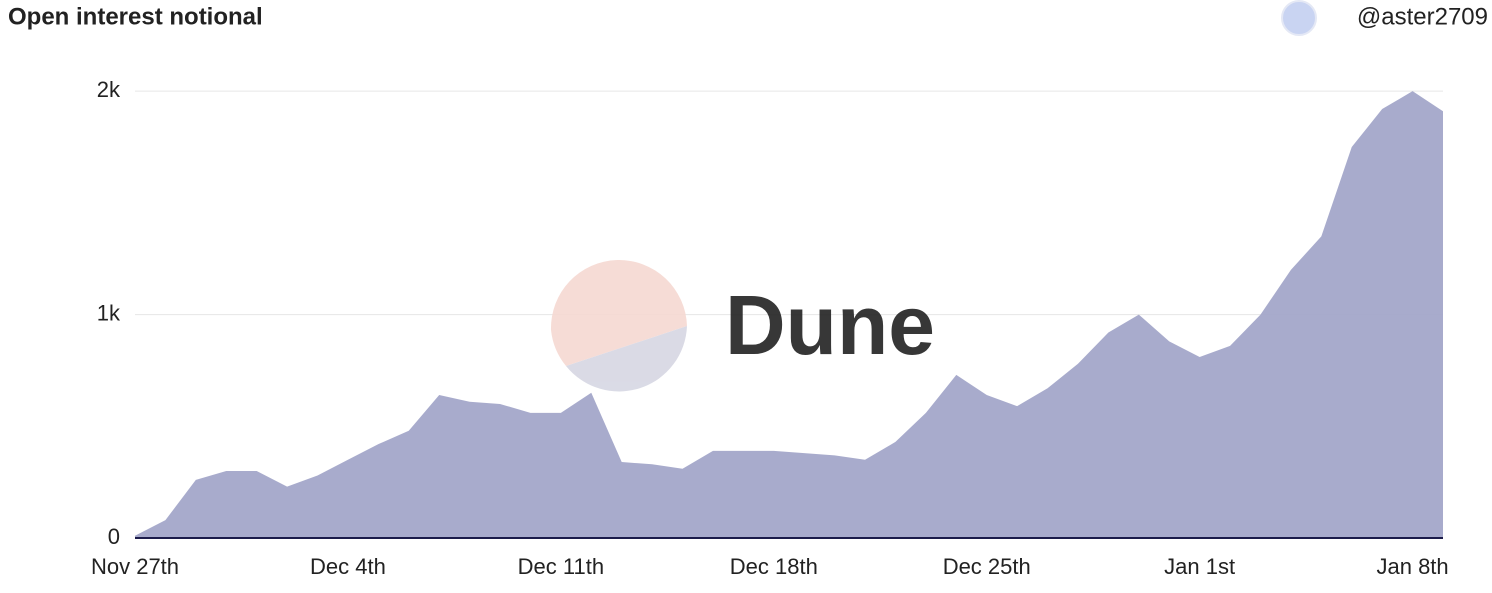 The image size is (1492, 593). I want to click on y-tick-label: 1k, so click(109, 312).